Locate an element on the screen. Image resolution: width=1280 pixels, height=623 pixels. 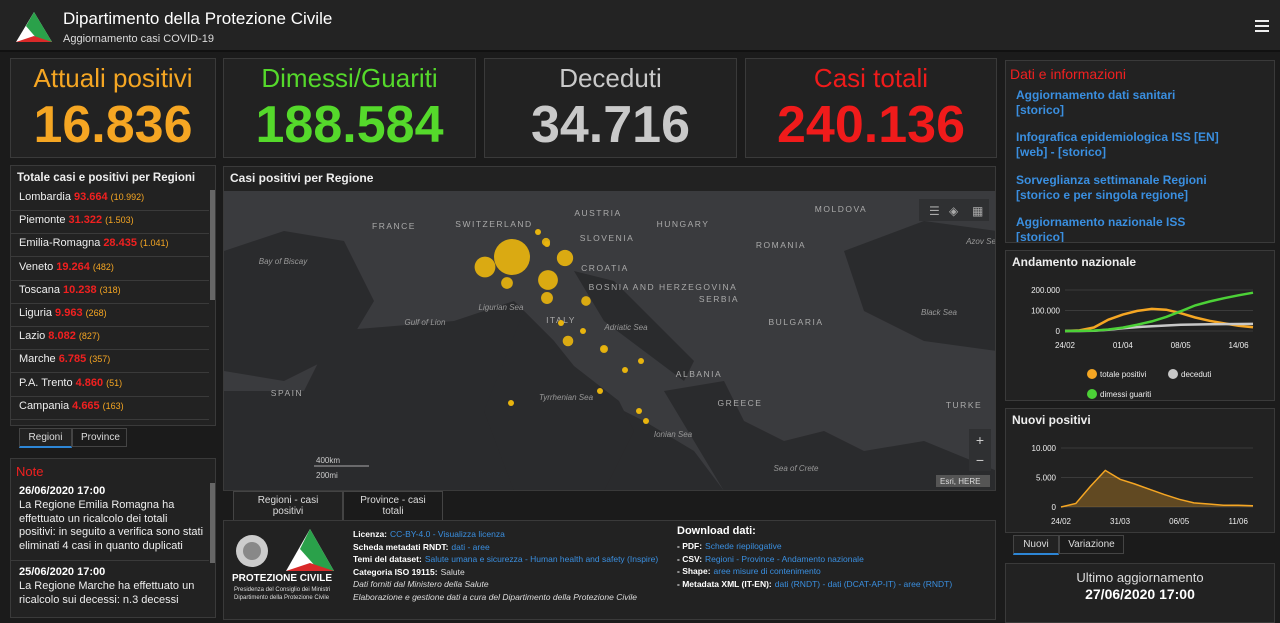
footer-label: Temi del dataset: is located at coordinates (387, 559).